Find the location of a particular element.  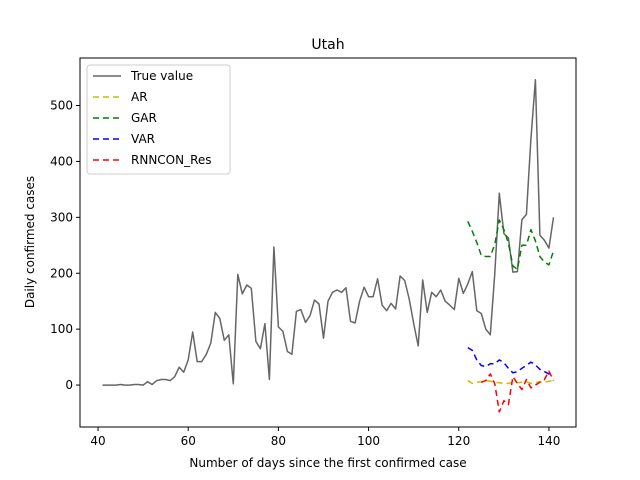

y-axis-label: Daily confirmed cases is located at coordinates (30, 242).